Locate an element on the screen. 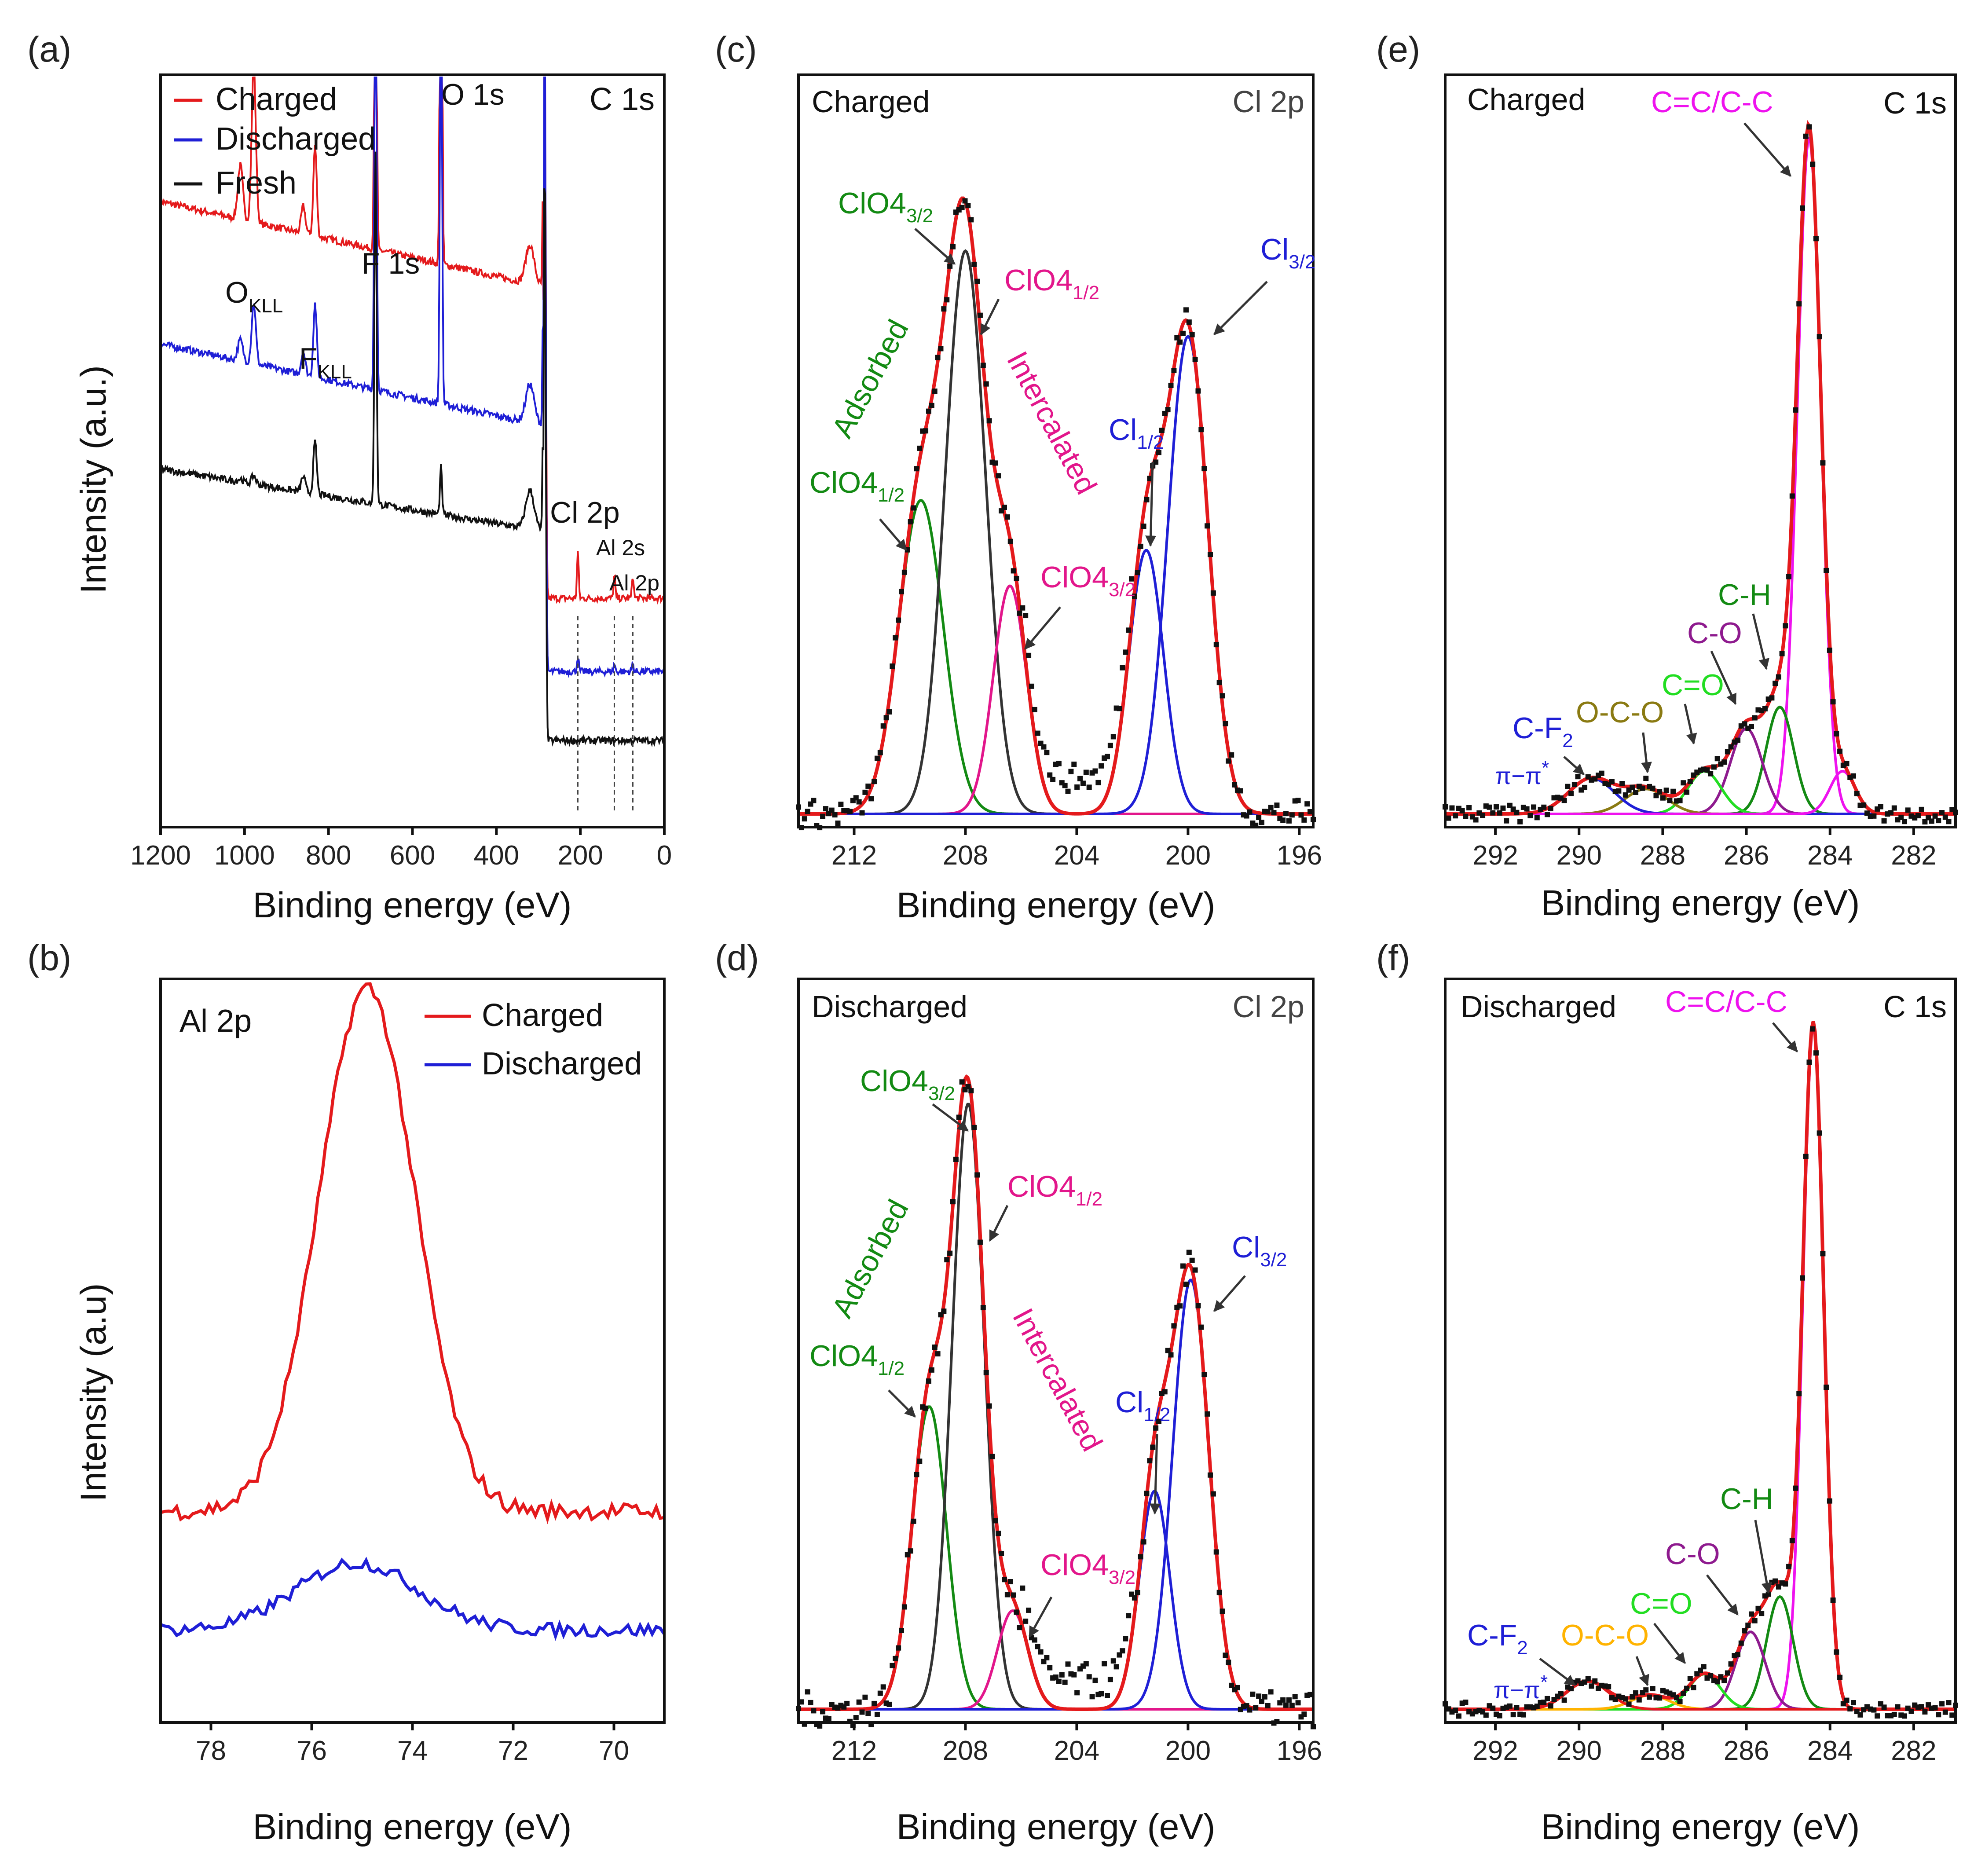 The width and height of the screenshot is (1985, 1876). plot-d is located at coordinates (1056, 1401).